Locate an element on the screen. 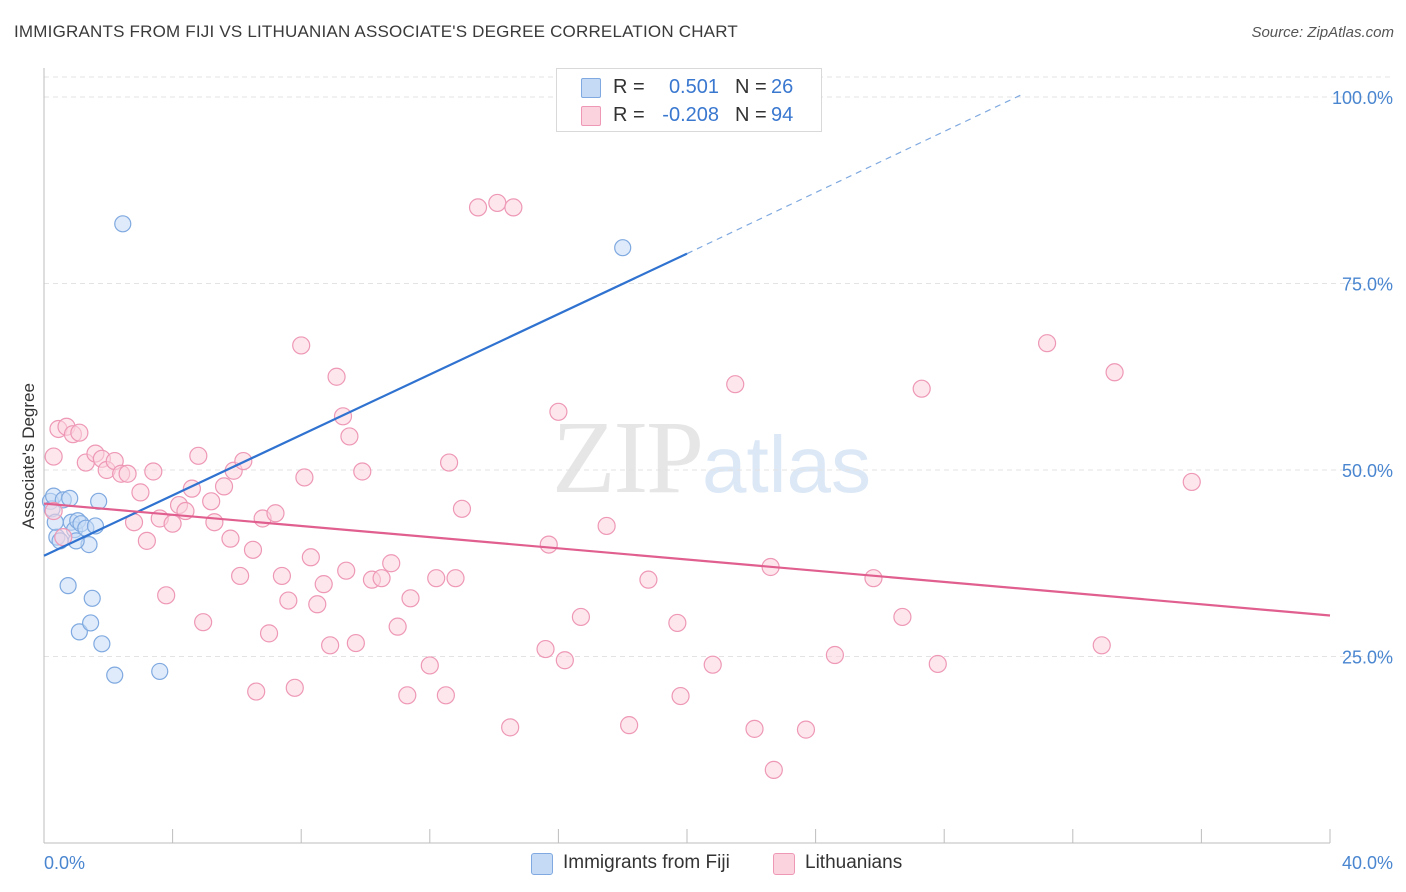  y-tick-label: 100.0% is located at coordinates (1362, 98).